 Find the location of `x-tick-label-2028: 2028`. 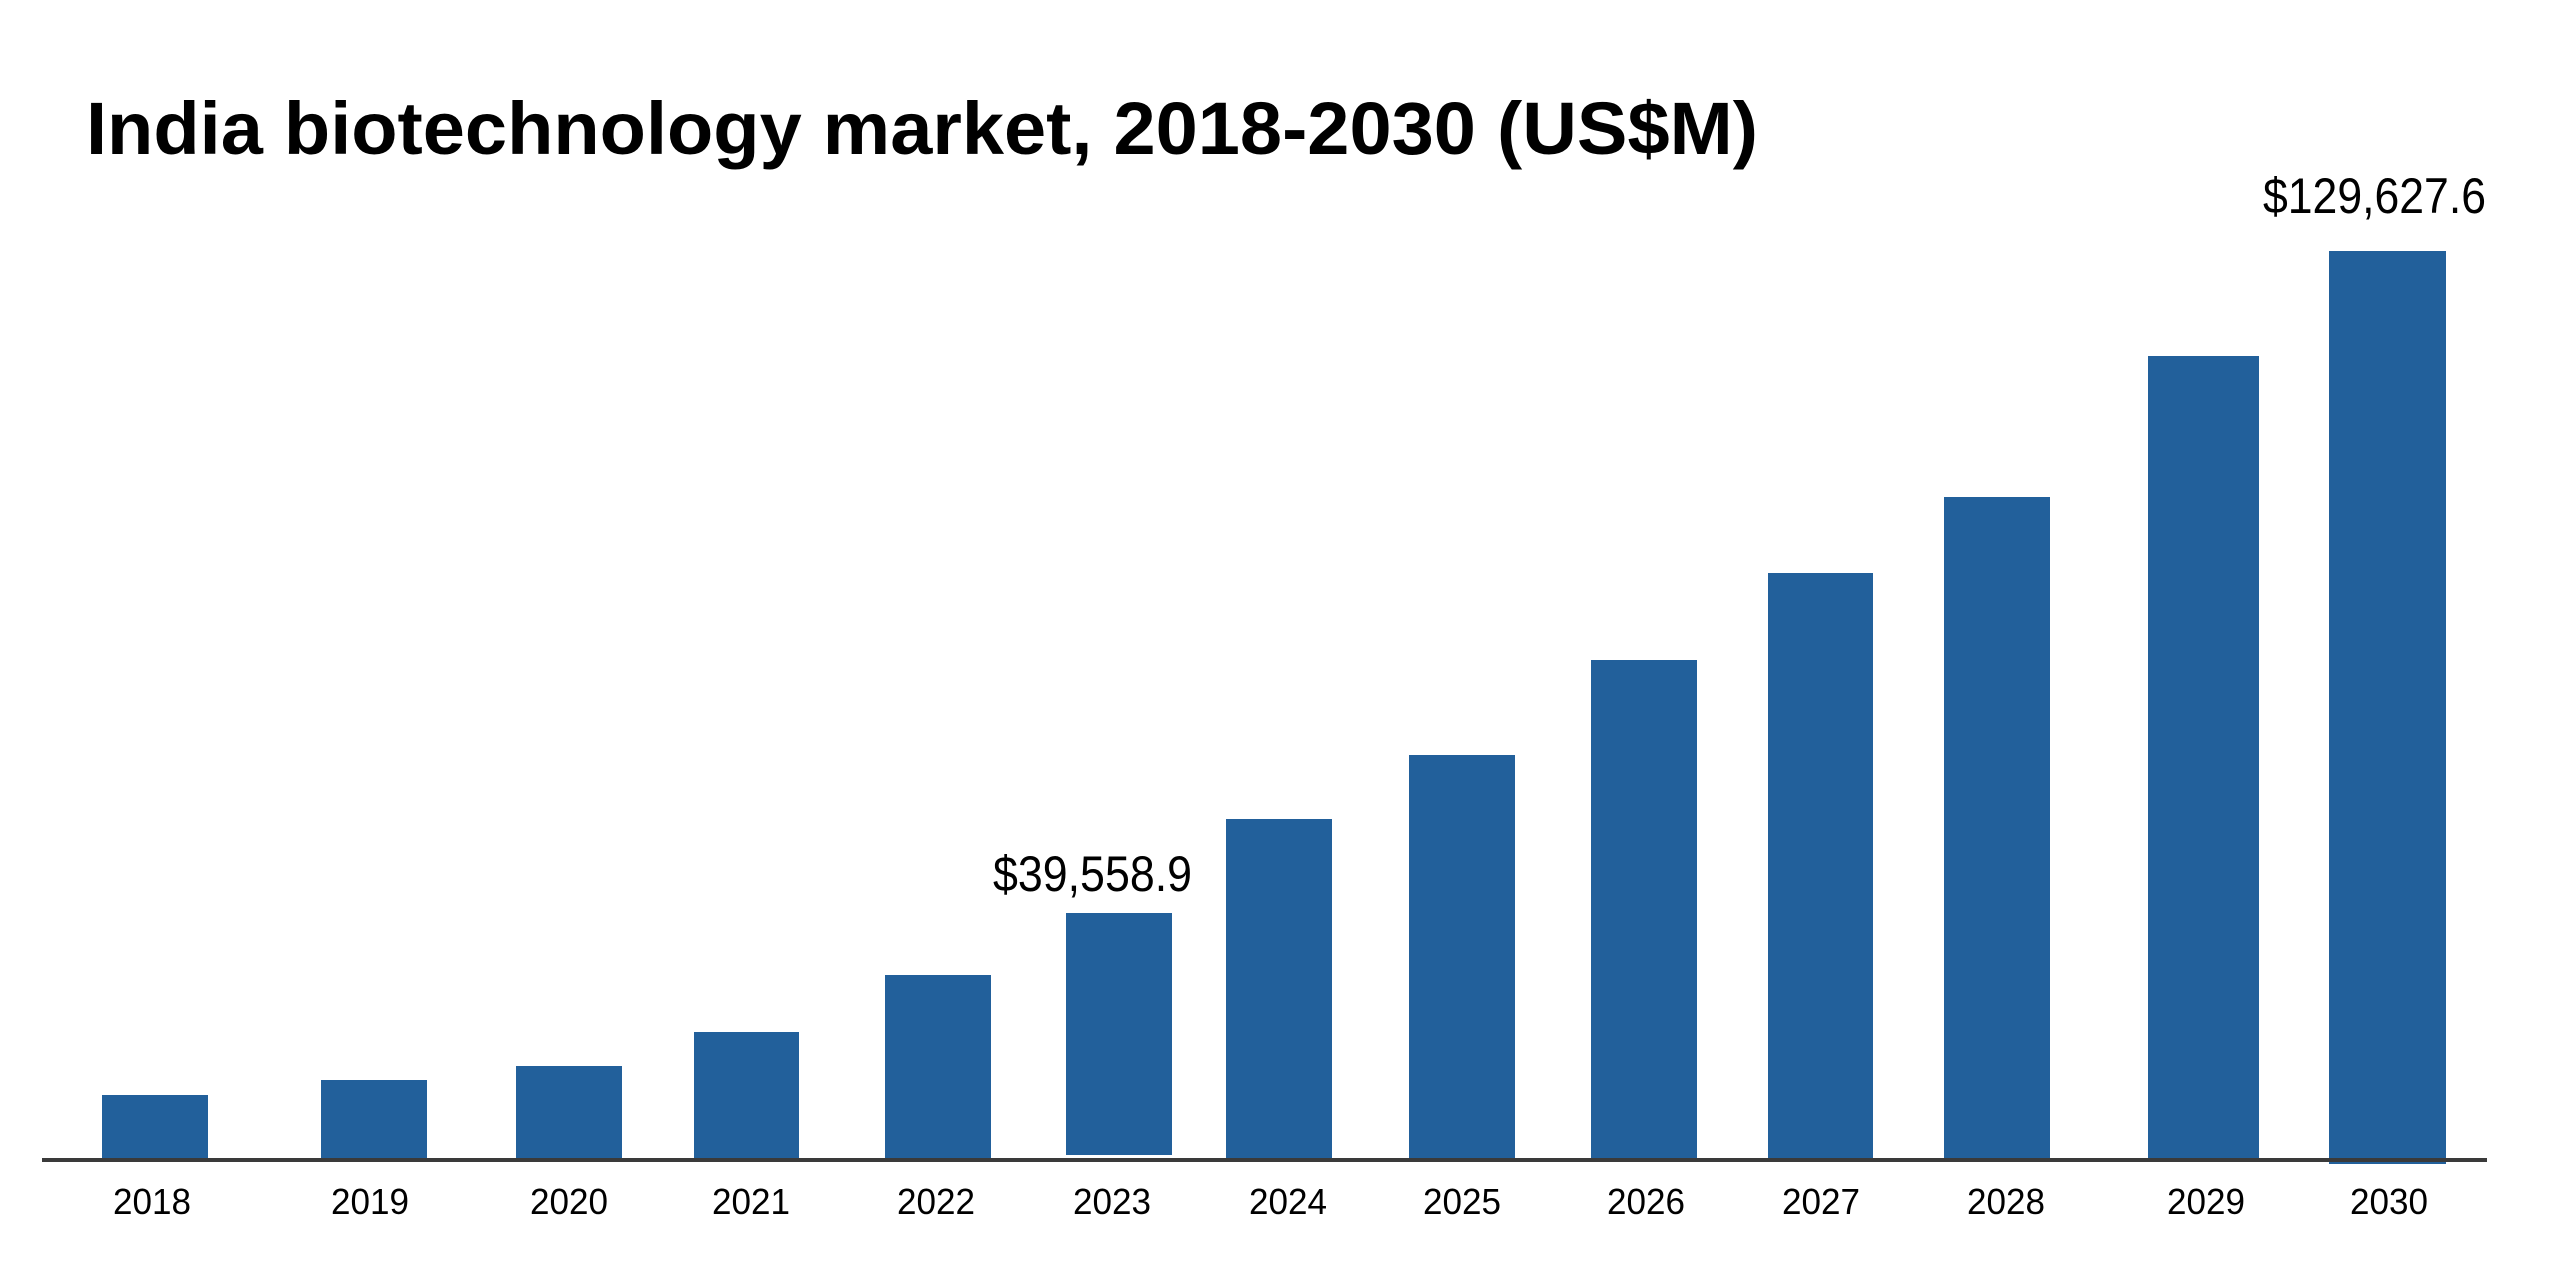

x-tick-label-2028: 2028 is located at coordinates (2006, 1201).